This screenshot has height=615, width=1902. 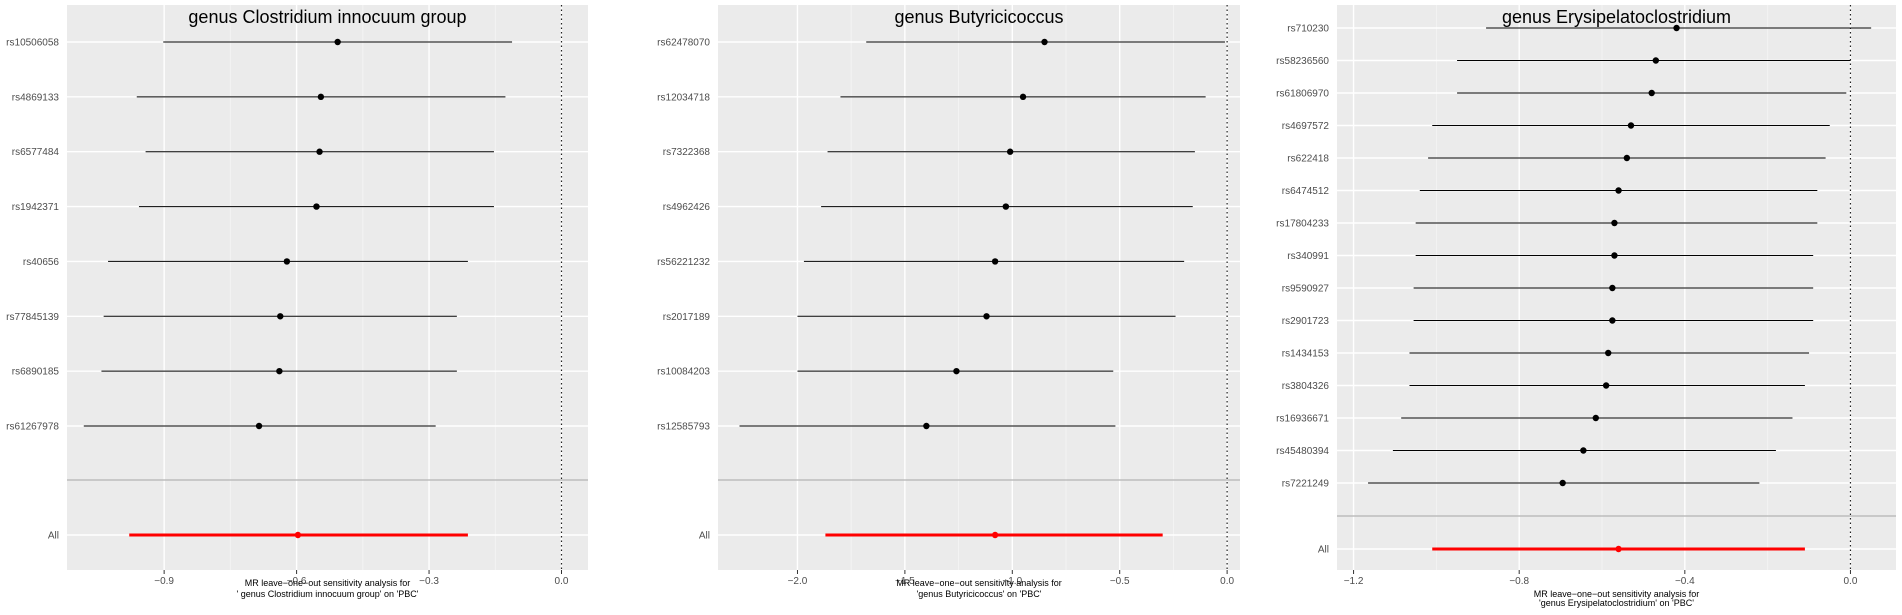 I want to click on snp-label: rs710230, so click(x=1308, y=29).